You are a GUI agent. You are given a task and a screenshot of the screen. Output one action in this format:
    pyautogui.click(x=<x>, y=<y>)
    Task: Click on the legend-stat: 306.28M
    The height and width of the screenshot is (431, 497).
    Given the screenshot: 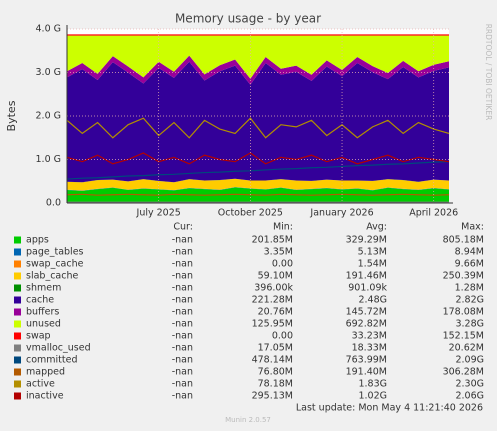 What is the action you would take?
    pyautogui.click(x=463, y=372)
    